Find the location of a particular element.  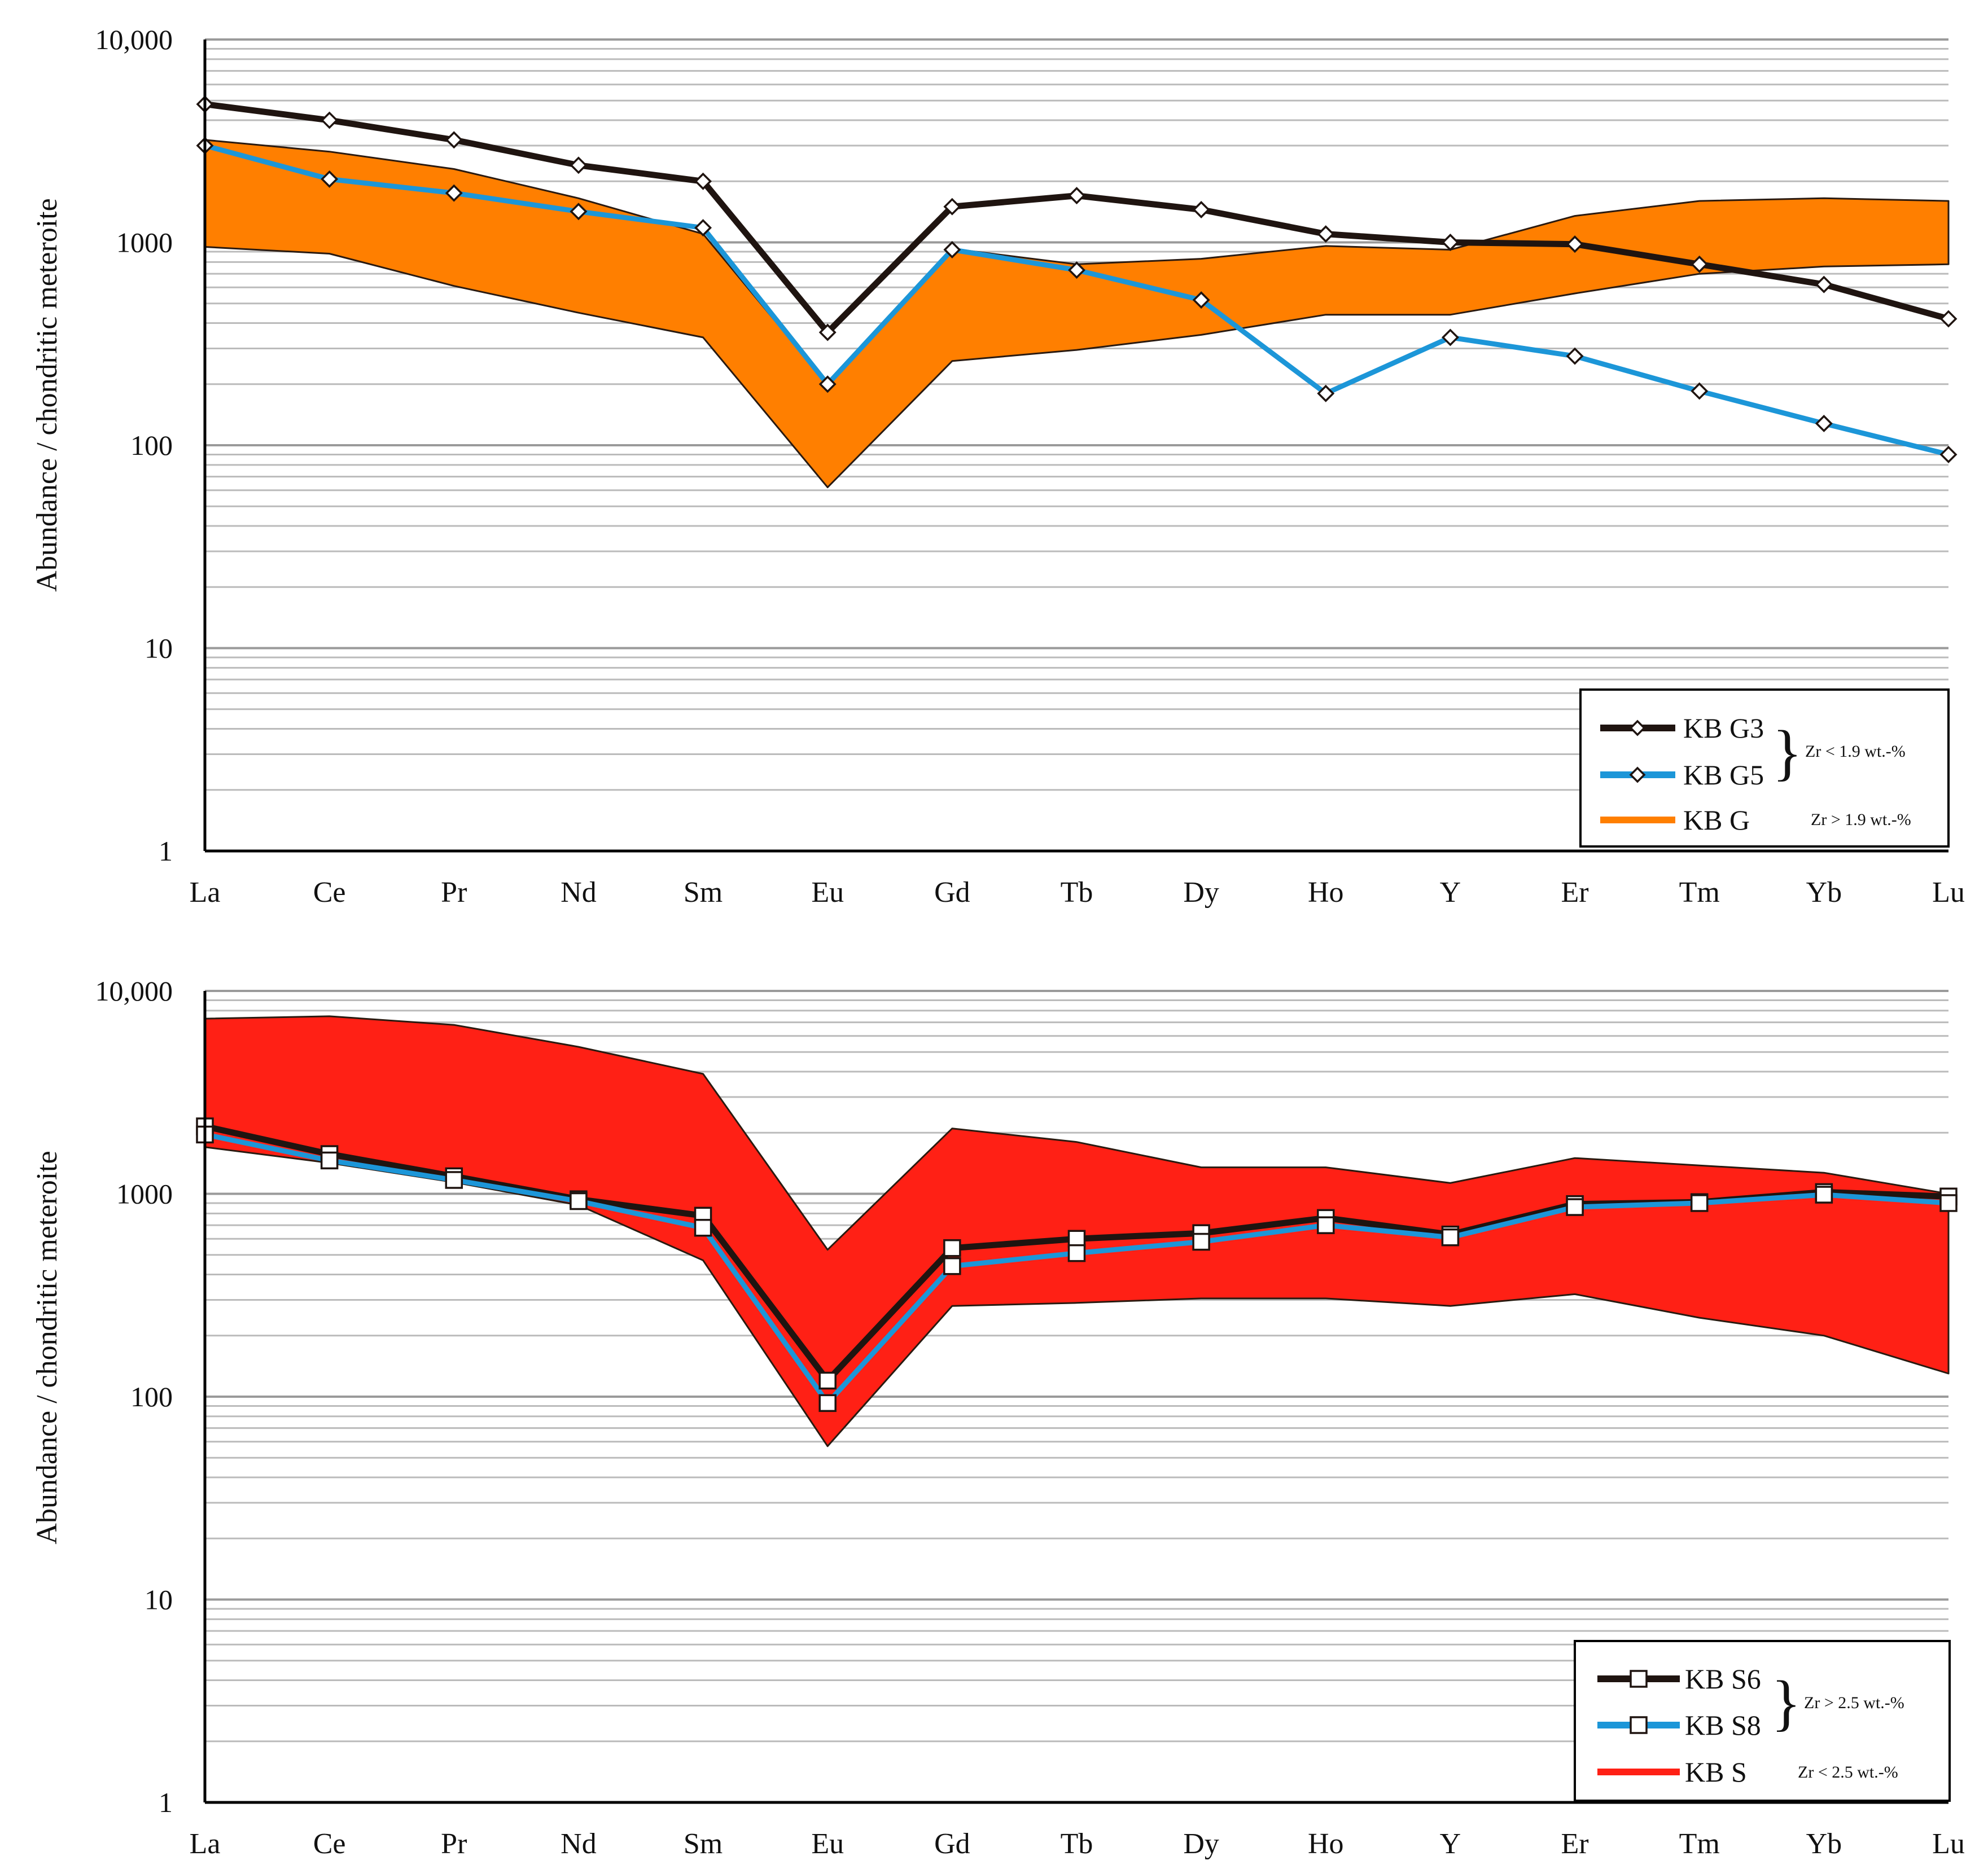

legend-group-note: Zr < 1.9 wt.-% is located at coordinates (1855, 751).